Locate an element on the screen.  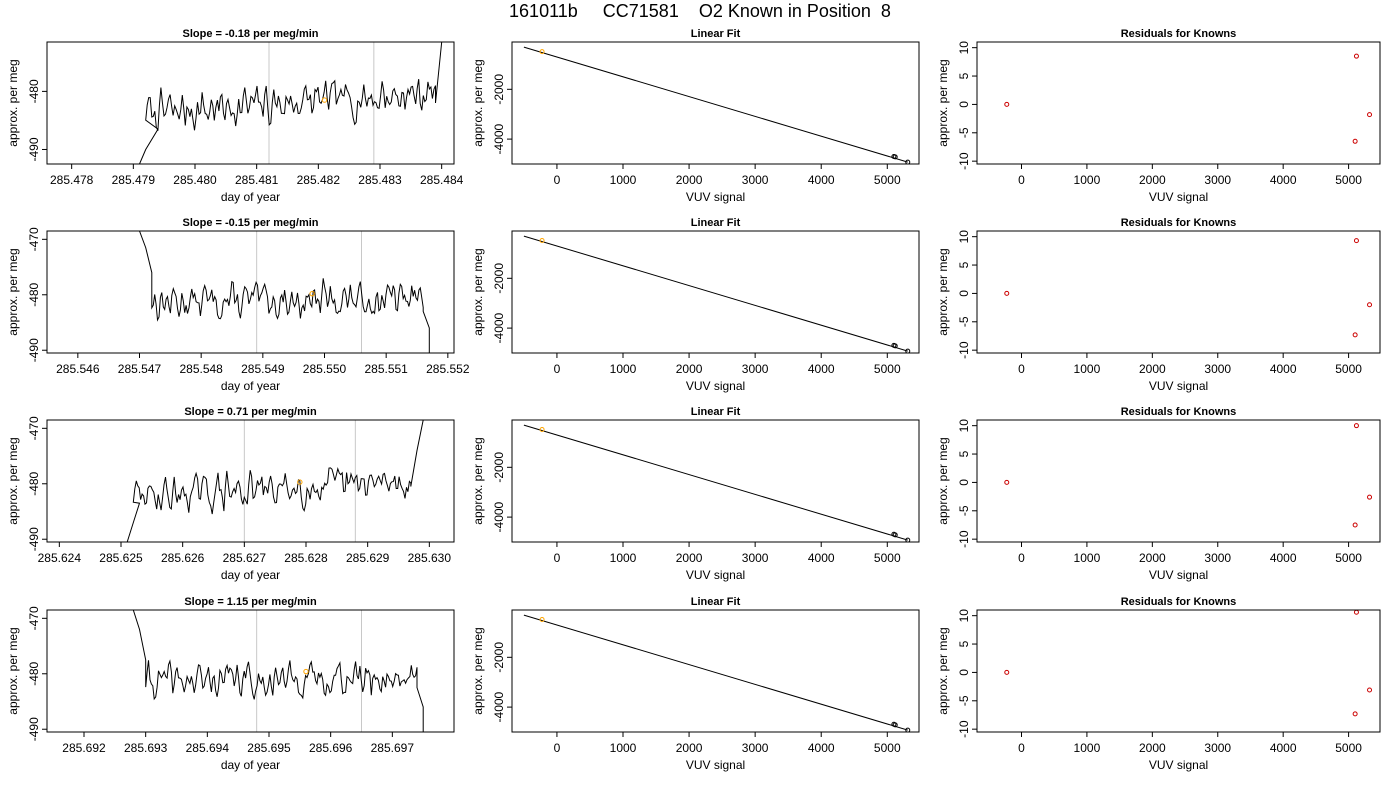
x-tick-label: 285.484 is located at coordinates (442, 180).